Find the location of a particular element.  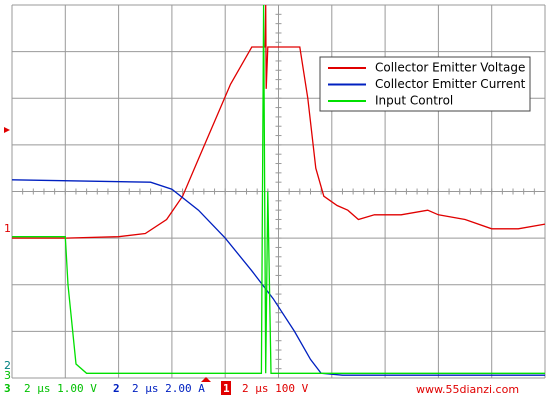

footer-channel: 1 is located at coordinates (226, 388).